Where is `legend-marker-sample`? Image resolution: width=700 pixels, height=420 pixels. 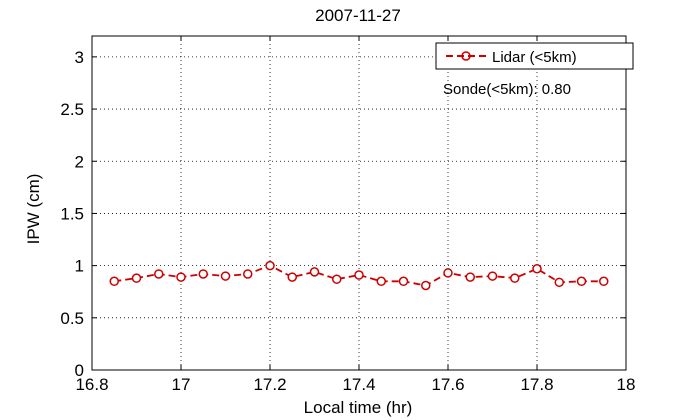 legend-marker-sample is located at coordinates (466, 56).